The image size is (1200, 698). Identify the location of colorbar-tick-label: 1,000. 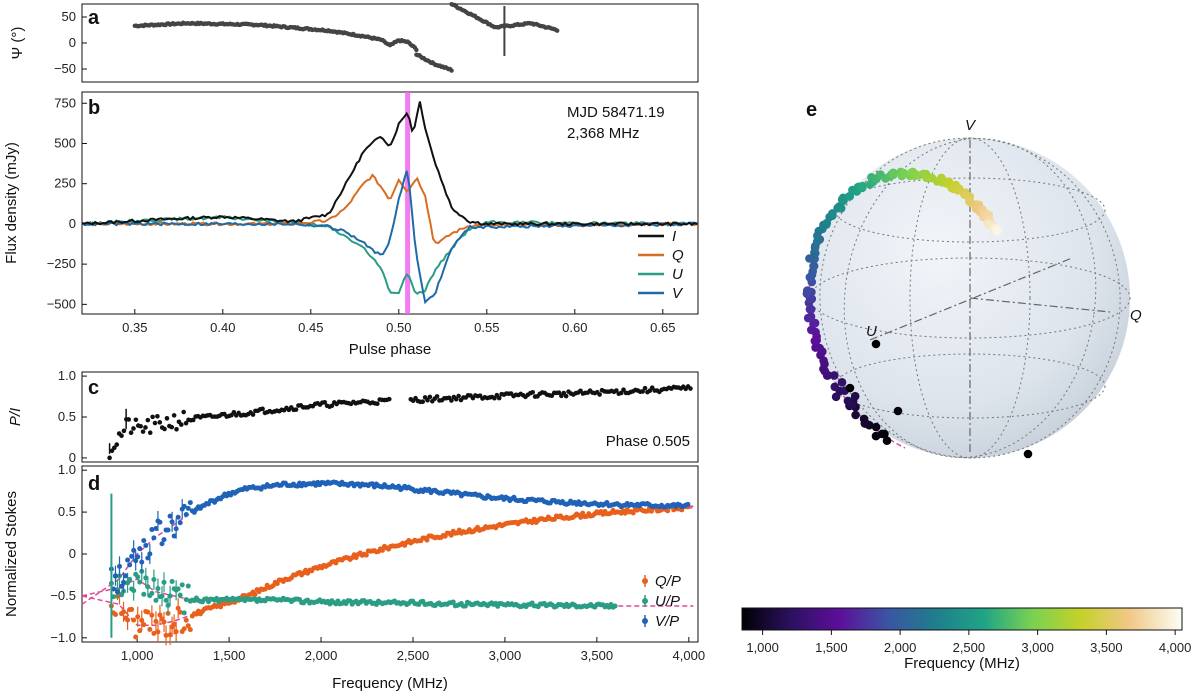
(762, 647).